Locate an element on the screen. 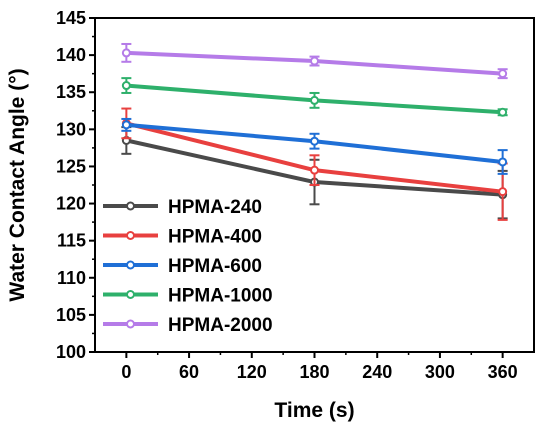 The image size is (550, 426). y-tick-label: 145 is located at coordinates (71, 18).